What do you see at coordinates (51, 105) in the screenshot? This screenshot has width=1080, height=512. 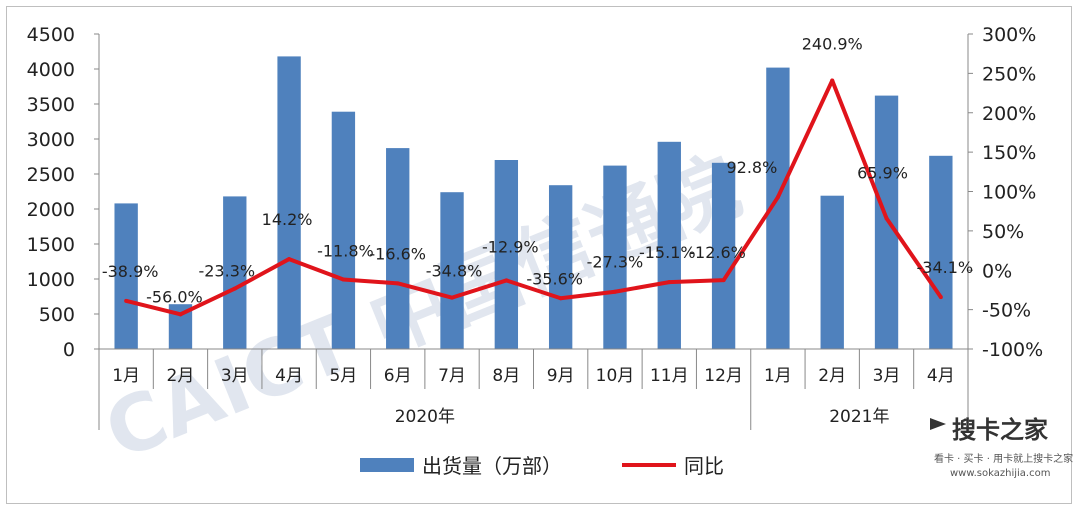 I see `y-left-tick-label: 3500` at bounding box center [51, 105].